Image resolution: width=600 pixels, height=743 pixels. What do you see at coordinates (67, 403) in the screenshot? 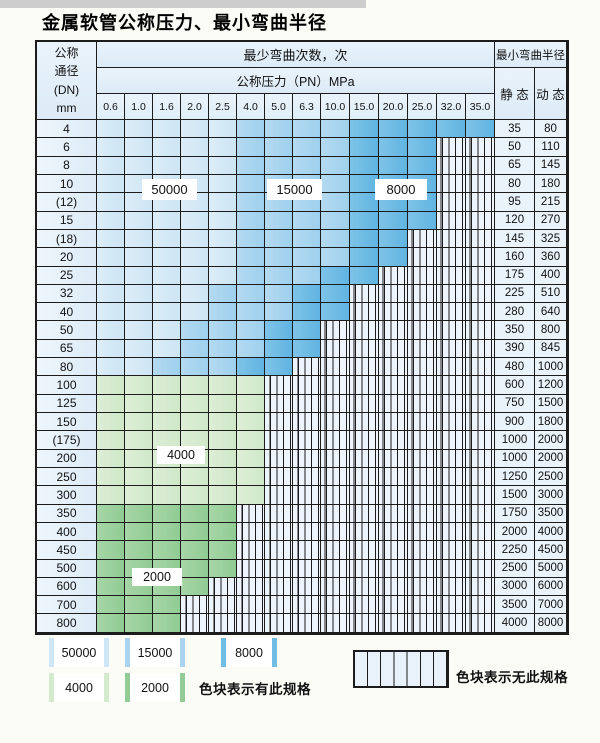
I see `dn-cell: 125` at bounding box center [67, 403].